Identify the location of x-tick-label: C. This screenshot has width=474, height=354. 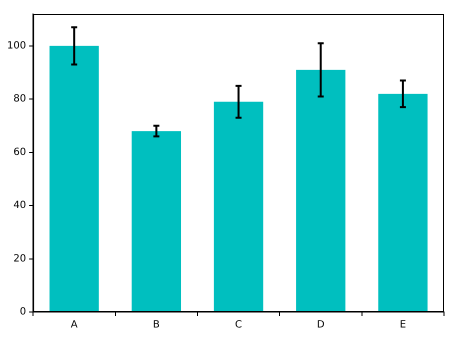
(238, 325).